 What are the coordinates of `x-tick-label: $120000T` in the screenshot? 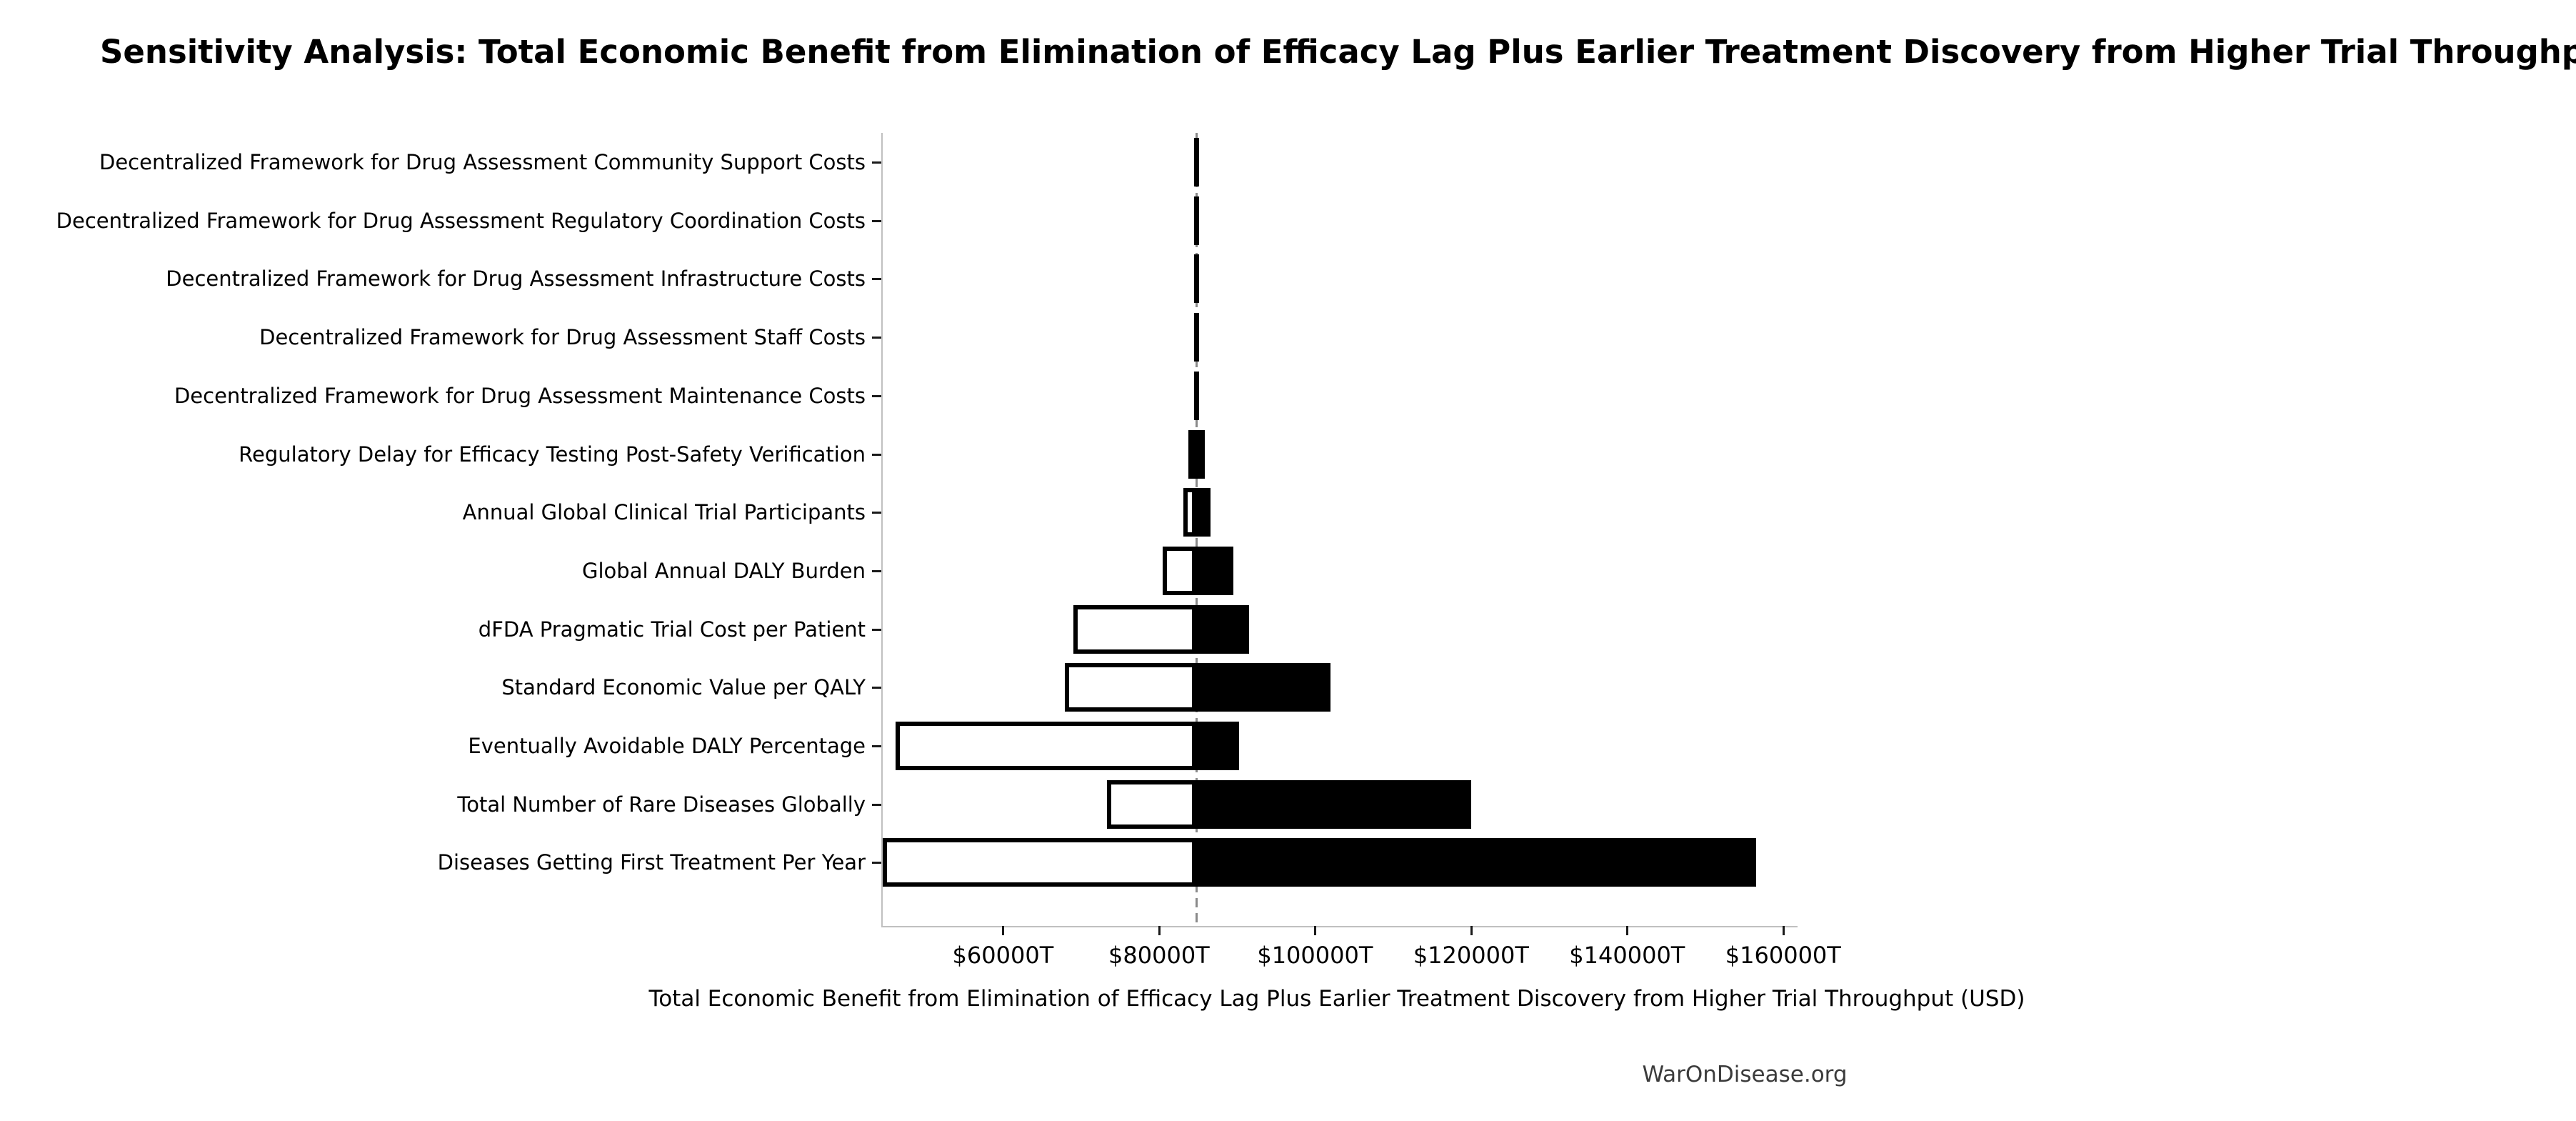 It's located at (1471, 955).